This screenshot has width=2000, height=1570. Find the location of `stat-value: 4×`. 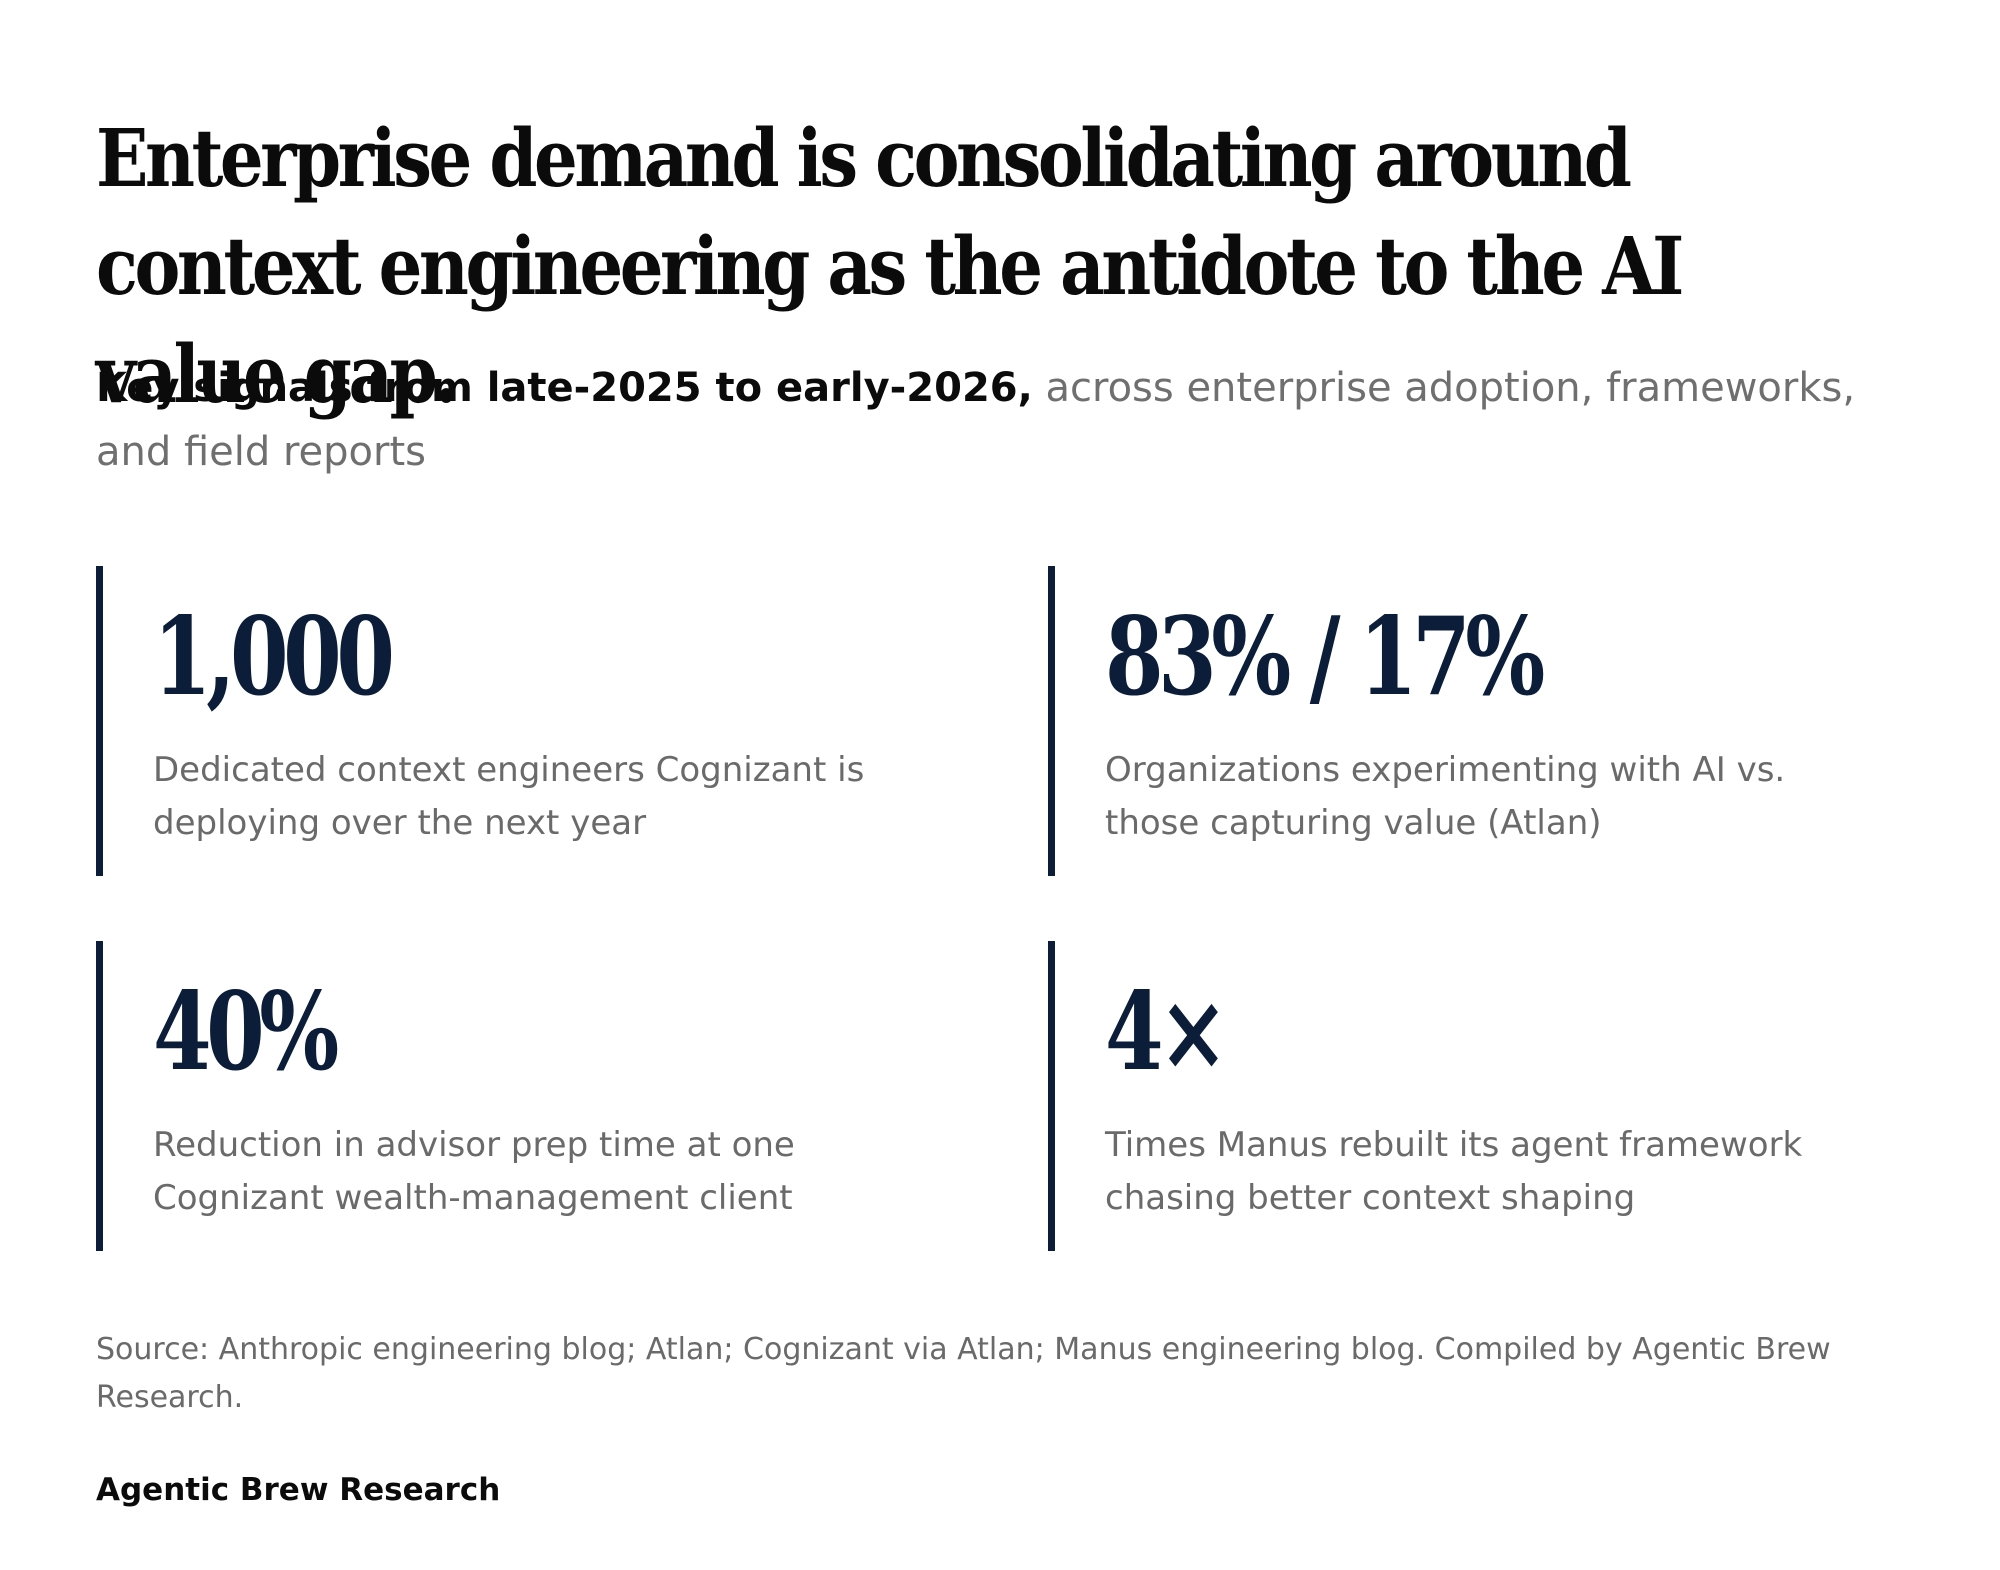

stat-value: 4× is located at coordinates (1167, 1032).